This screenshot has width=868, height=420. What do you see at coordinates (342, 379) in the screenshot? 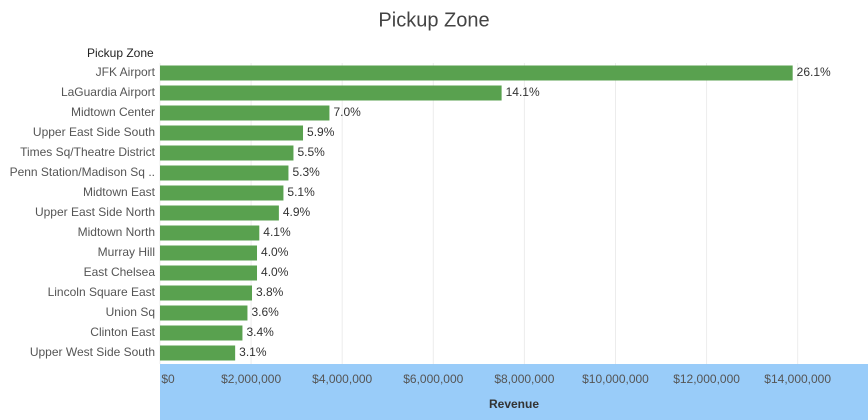
I see `x-tick-label: $4,000,000` at bounding box center [342, 379].